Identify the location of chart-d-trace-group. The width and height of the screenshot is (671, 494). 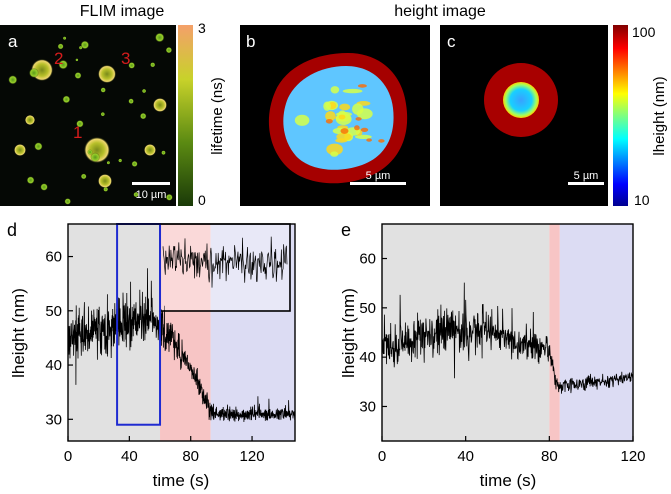
(181, 345).